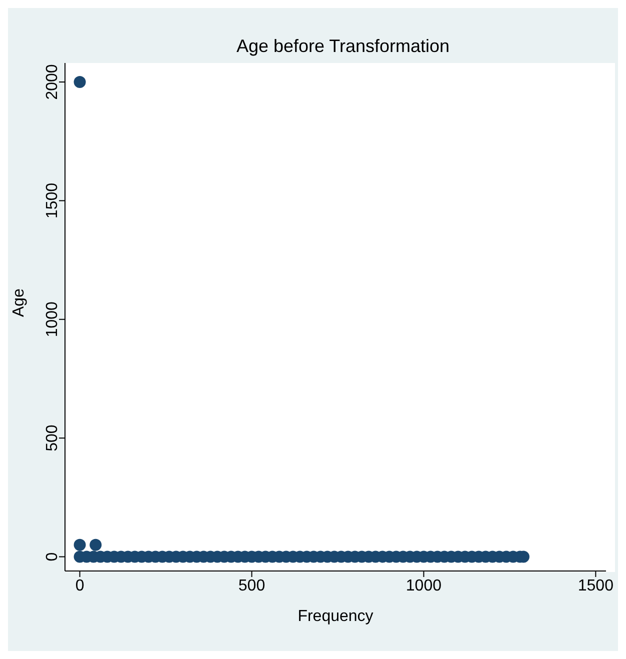 The image size is (626, 659). I want to click on y-tick-label: 1500, so click(52, 200).